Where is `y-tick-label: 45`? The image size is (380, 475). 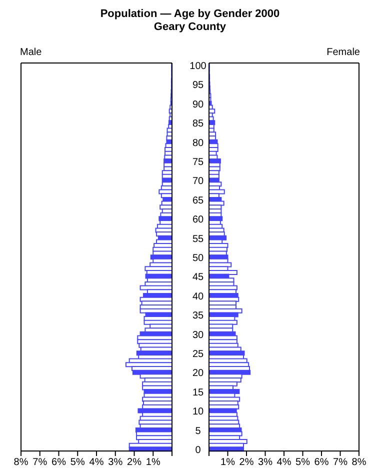 y-tick-label: 45 is located at coordinates (198, 278).